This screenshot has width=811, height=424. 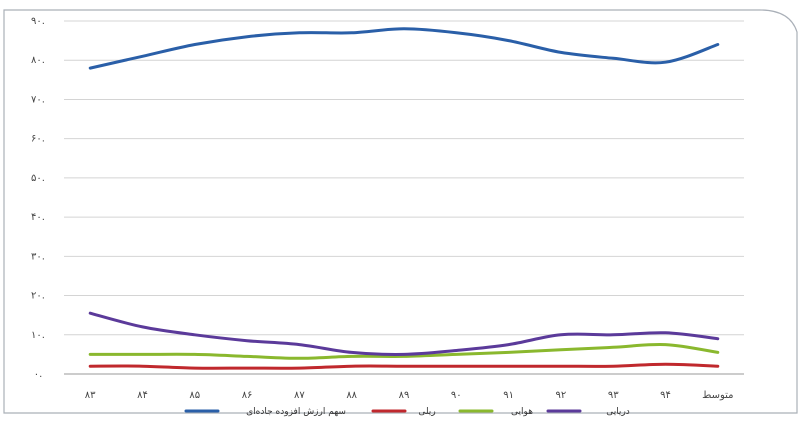 What do you see at coordinates (38, 198) in the screenshot?
I see `y-axis-ticks: ۰. ۱۰. ۲۰. ۳۰. ۴۰. ۵۰. ۶۰. ۷۰. ۸۰. ۹۰.` at bounding box center [38, 198].